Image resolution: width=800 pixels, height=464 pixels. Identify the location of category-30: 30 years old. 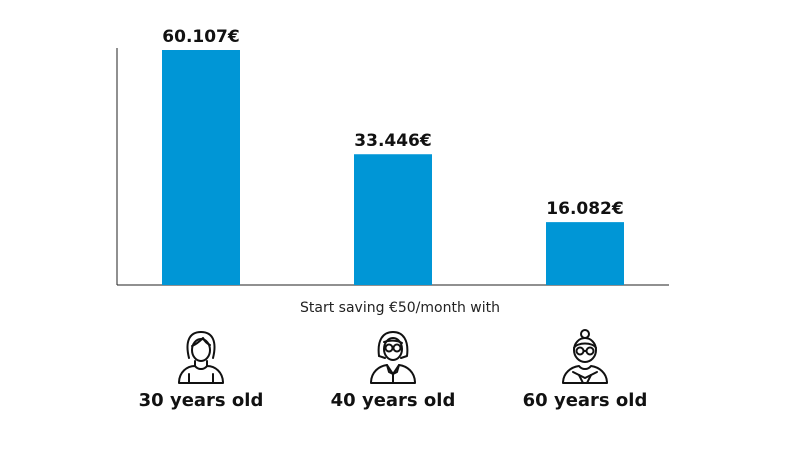
(201, 369).